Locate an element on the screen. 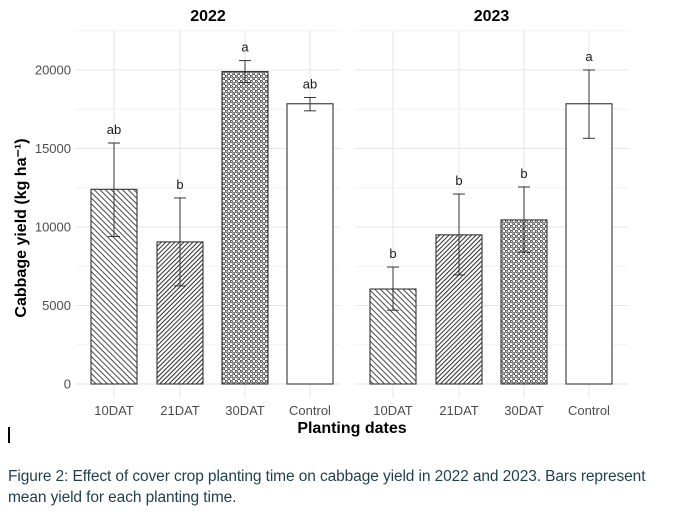 The height and width of the screenshot is (512, 674). bar-2023-Control is located at coordinates (589, 244).